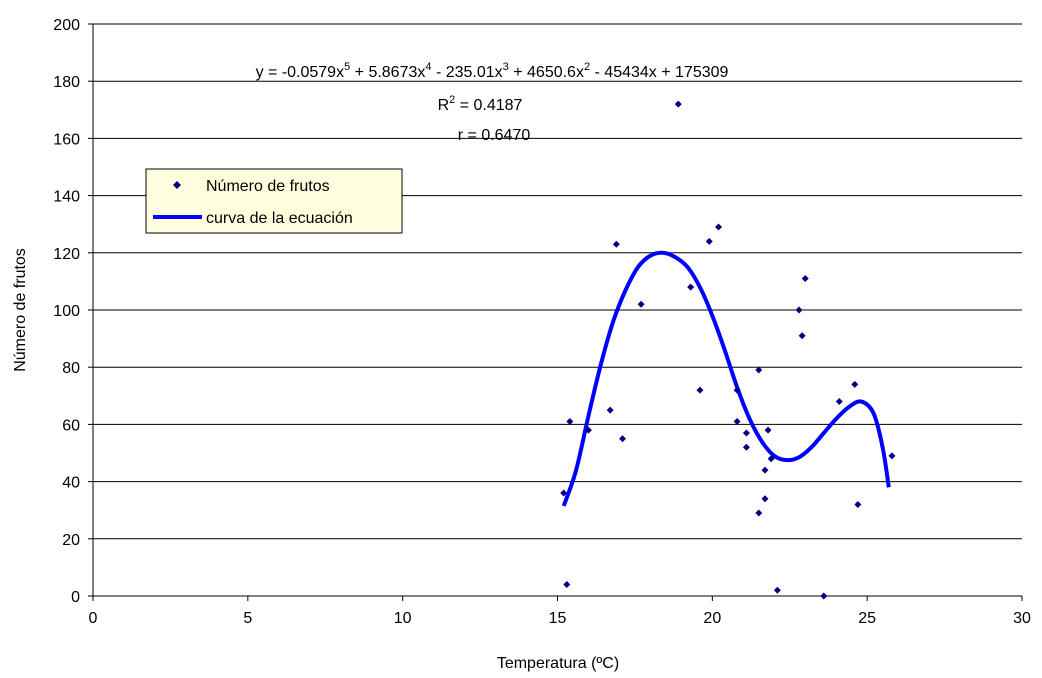 The image size is (1042, 678). Describe the element at coordinates (93, 618) in the screenshot. I see `x-tick-label: 0` at that location.